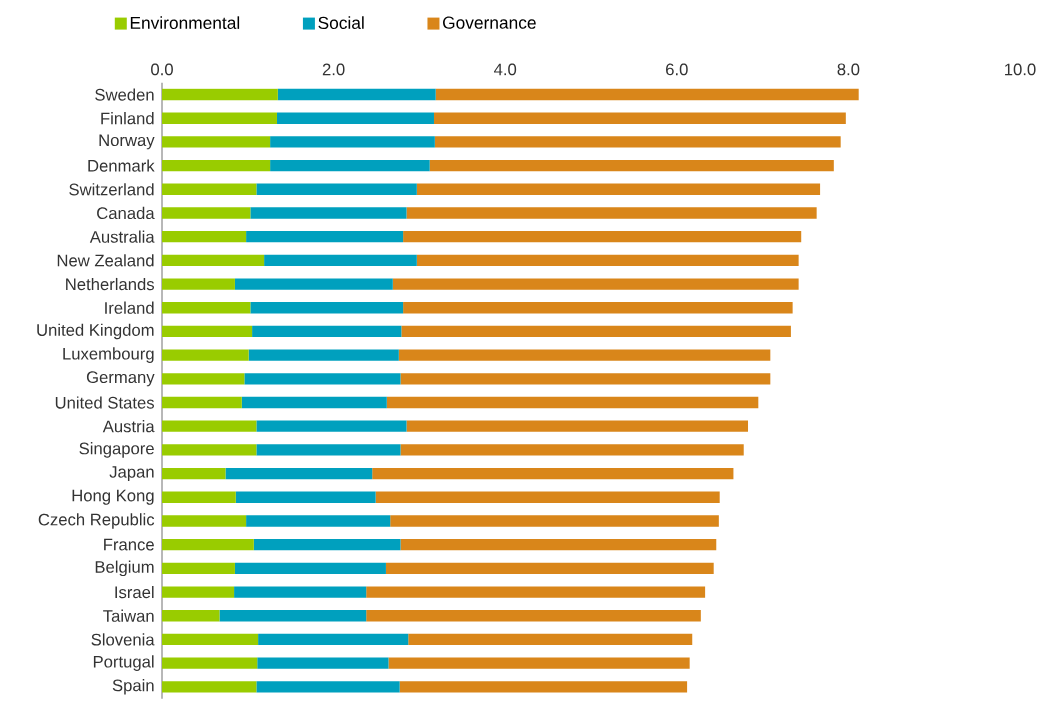 This screenshot has width=1046, height=702. I want to click on x-tick-label: 10.0, so click(1020, 69).